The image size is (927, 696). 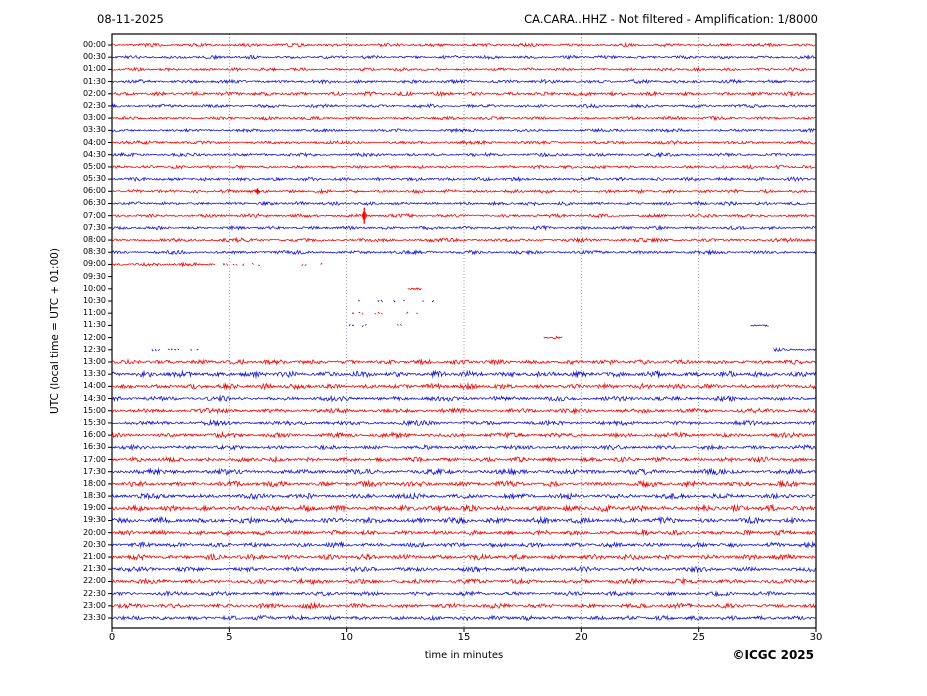 What do you see at coordinates (773, 655) in the screenshot?
I see `copyright-label: ©ICGC 2025` at bounding box center [773, 655].